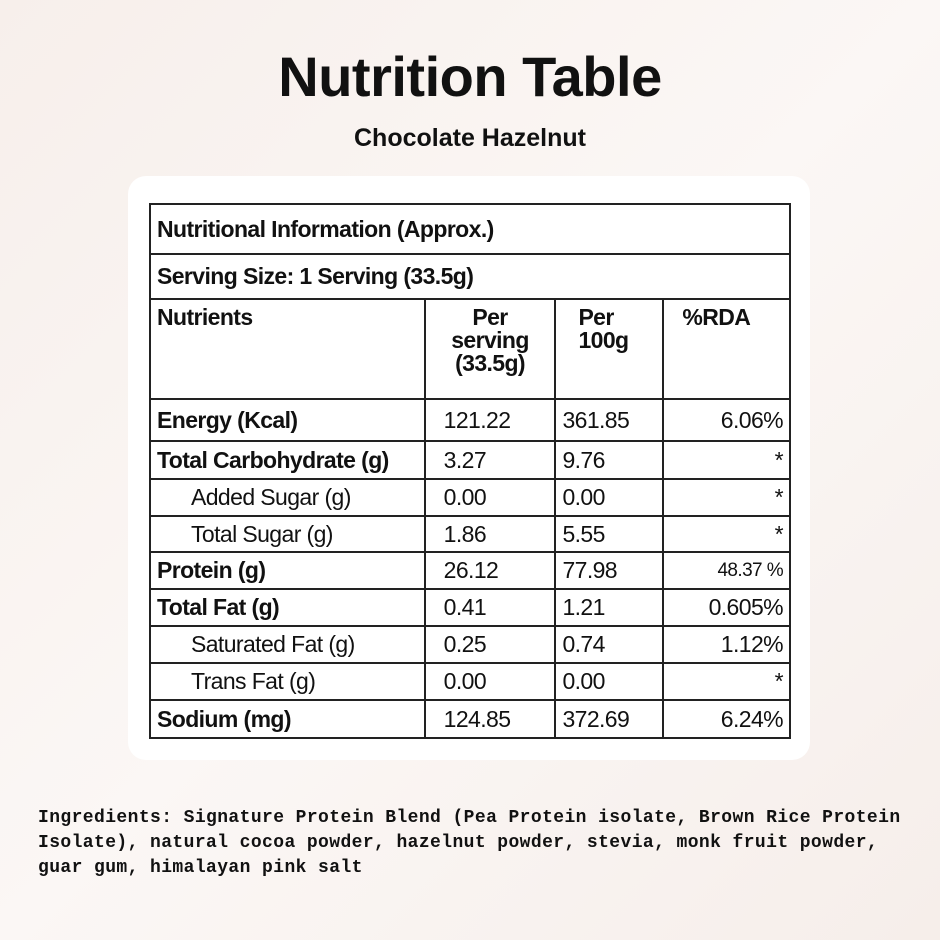 This screenshot has height=940, width=940. I want to click on nutrient-value: 0.25, so click(490, 644).